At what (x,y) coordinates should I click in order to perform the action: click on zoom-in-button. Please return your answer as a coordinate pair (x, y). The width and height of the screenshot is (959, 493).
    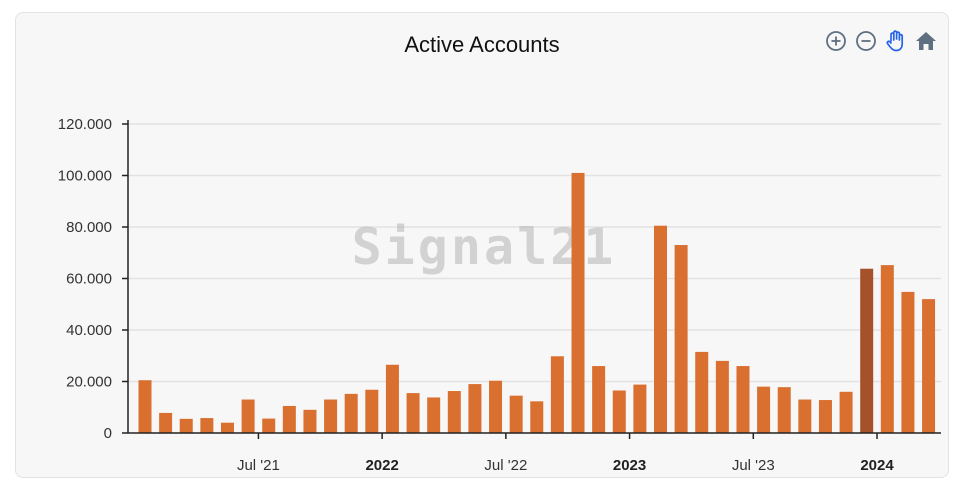
    Looking at the image, I should click on (836, 41).